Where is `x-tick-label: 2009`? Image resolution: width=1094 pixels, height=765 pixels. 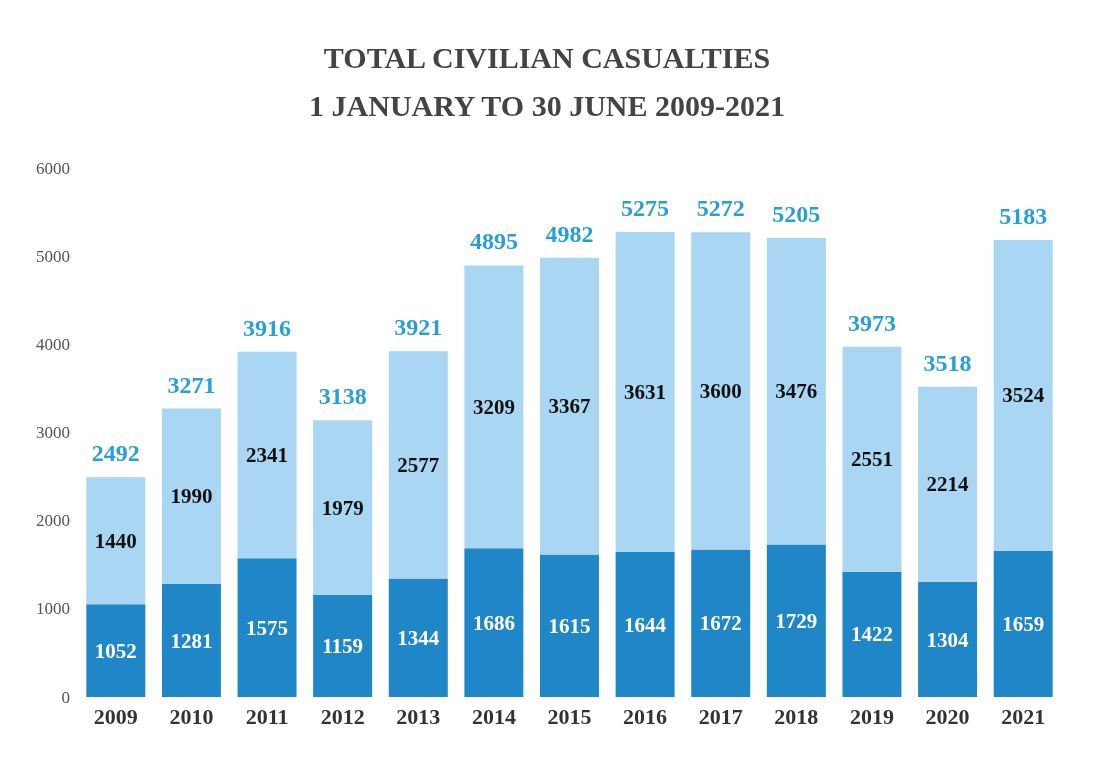 x-tick-label: 2009 is located at coordinates (115, 716).